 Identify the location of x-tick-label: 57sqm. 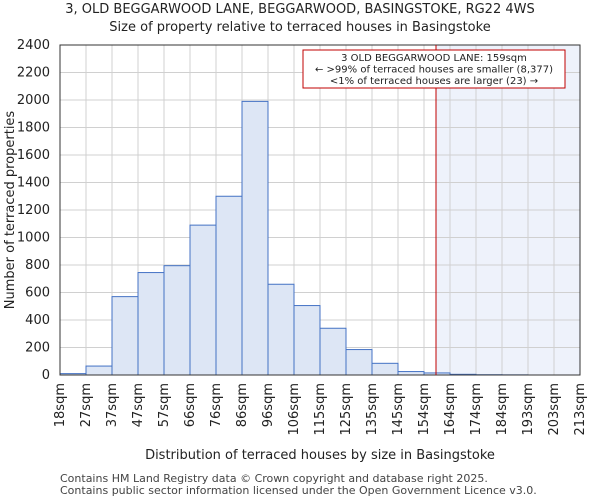
(164, 405).